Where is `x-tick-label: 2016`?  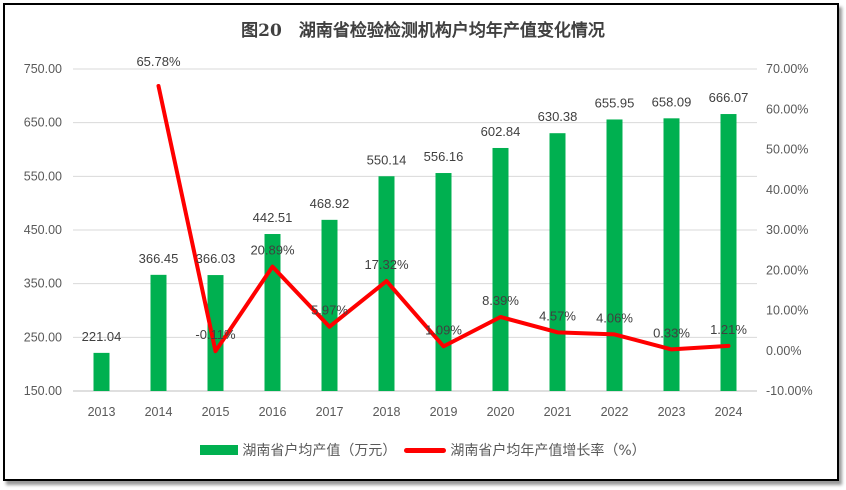
x-tick-label: 2016 is located at coordinates (273, 412).